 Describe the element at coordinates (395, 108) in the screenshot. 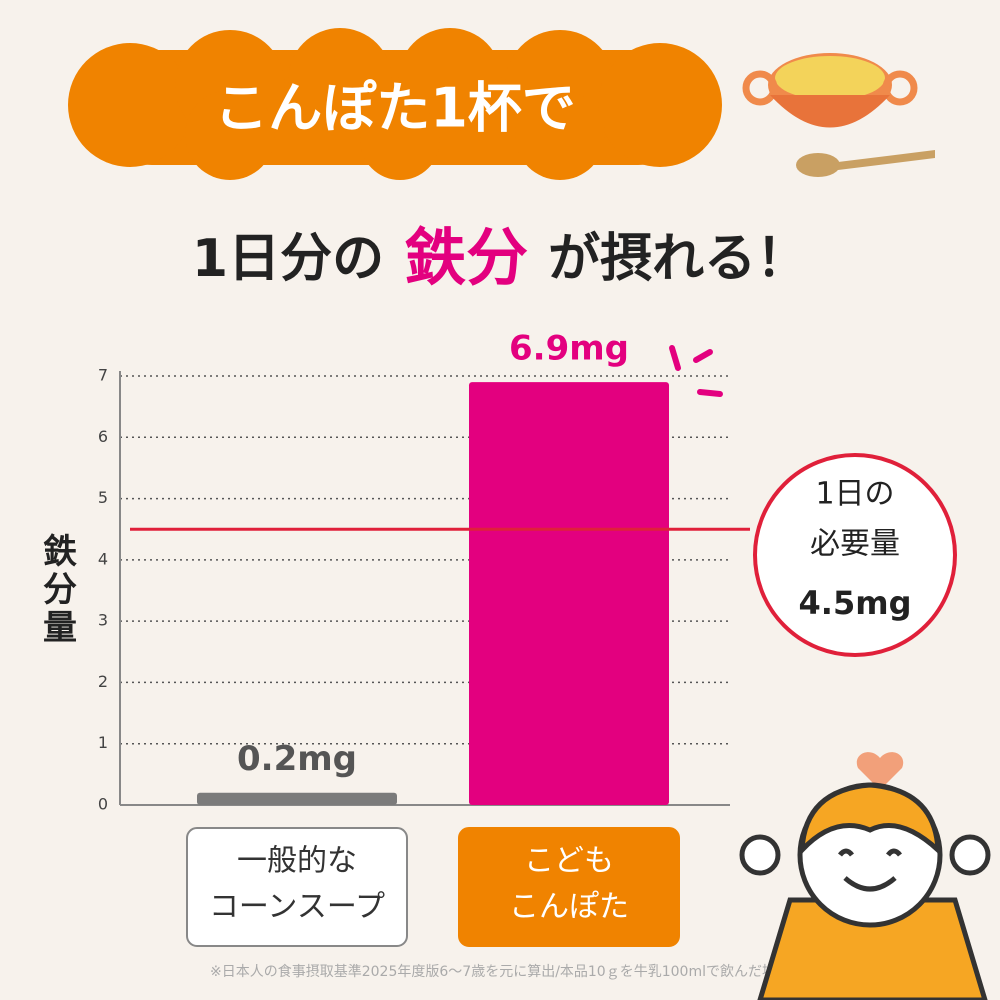

I see `banner-text: こんぽた1杯で` at that location.